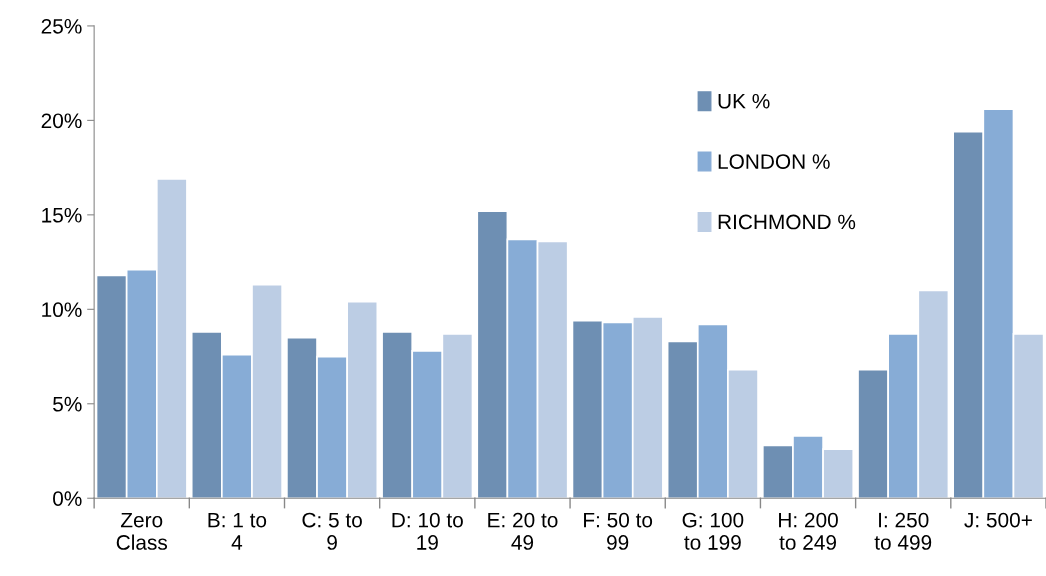 This screenshot has width=1046, height=576. Describe the element at coordinates (332, 531) in the screenshot. I see `x-tick-label: C: 5 to 9` at that location.